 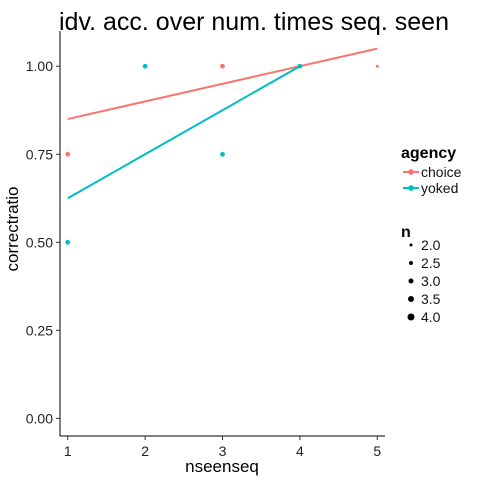 What do you see at coordinates (377, 451) in the screenshot?
I see `x-tick-label: 5` at bounding box center [377, 451].